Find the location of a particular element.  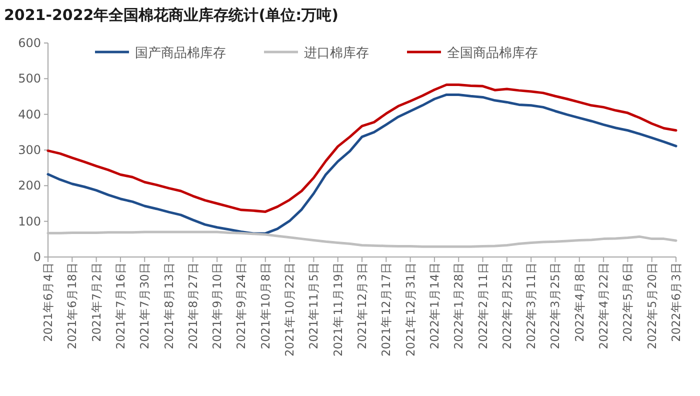

x-tick-label: 2022年4月8日 is located at coordinates (579, 302).